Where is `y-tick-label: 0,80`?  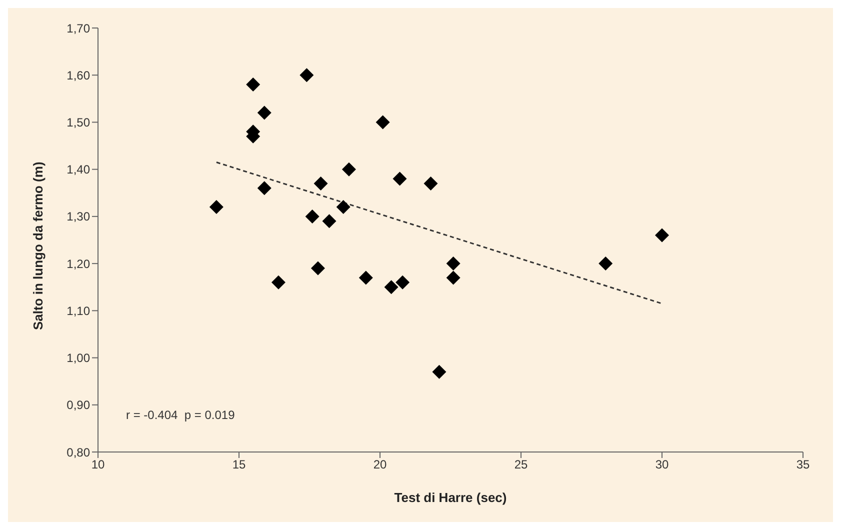 y-tick-label: 0,80 is located at coordinates (78, 452).